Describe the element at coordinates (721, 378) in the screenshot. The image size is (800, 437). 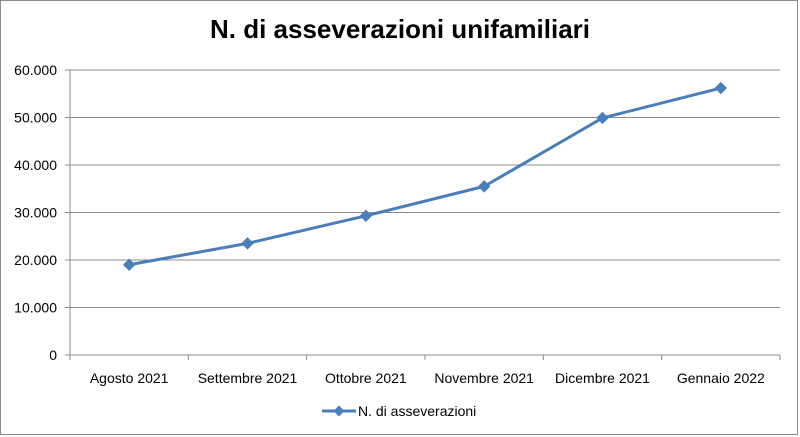
I see `x-tick-label: Gennaio 2022` at that location.